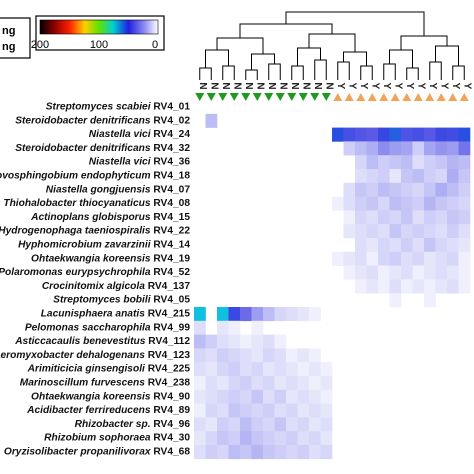 The width and height of the screenshot is (474, 474). Describe the element at coordinates (15, 38) in the screenshot. I see `legend-fragment: ng ng` at that location.